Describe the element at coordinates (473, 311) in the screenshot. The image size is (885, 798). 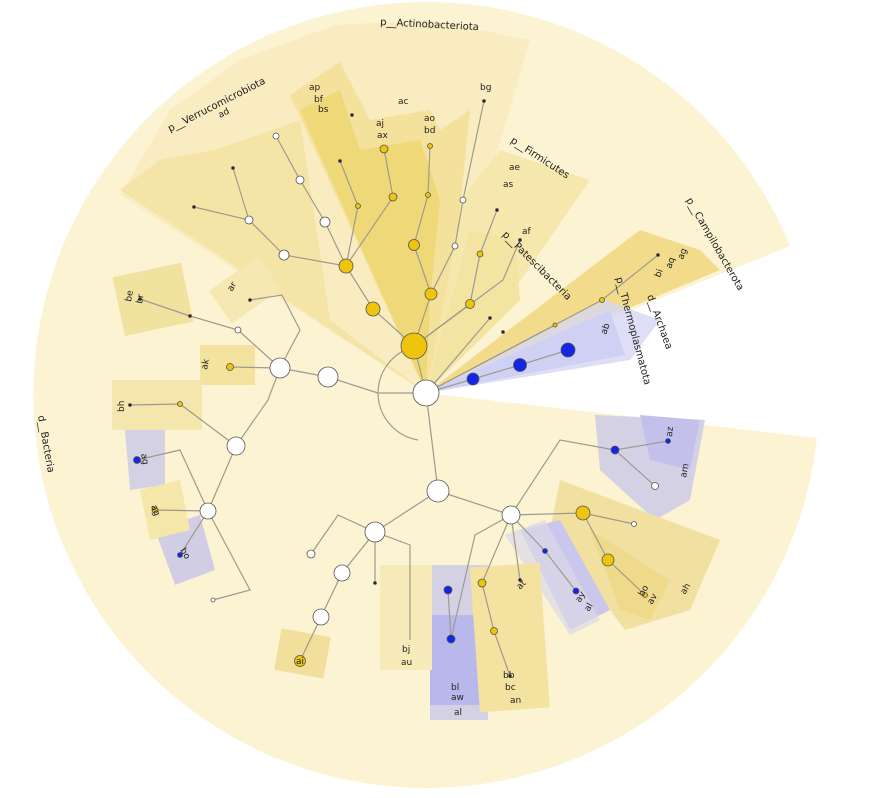
I see `patescibacteria-wedge` at that location.